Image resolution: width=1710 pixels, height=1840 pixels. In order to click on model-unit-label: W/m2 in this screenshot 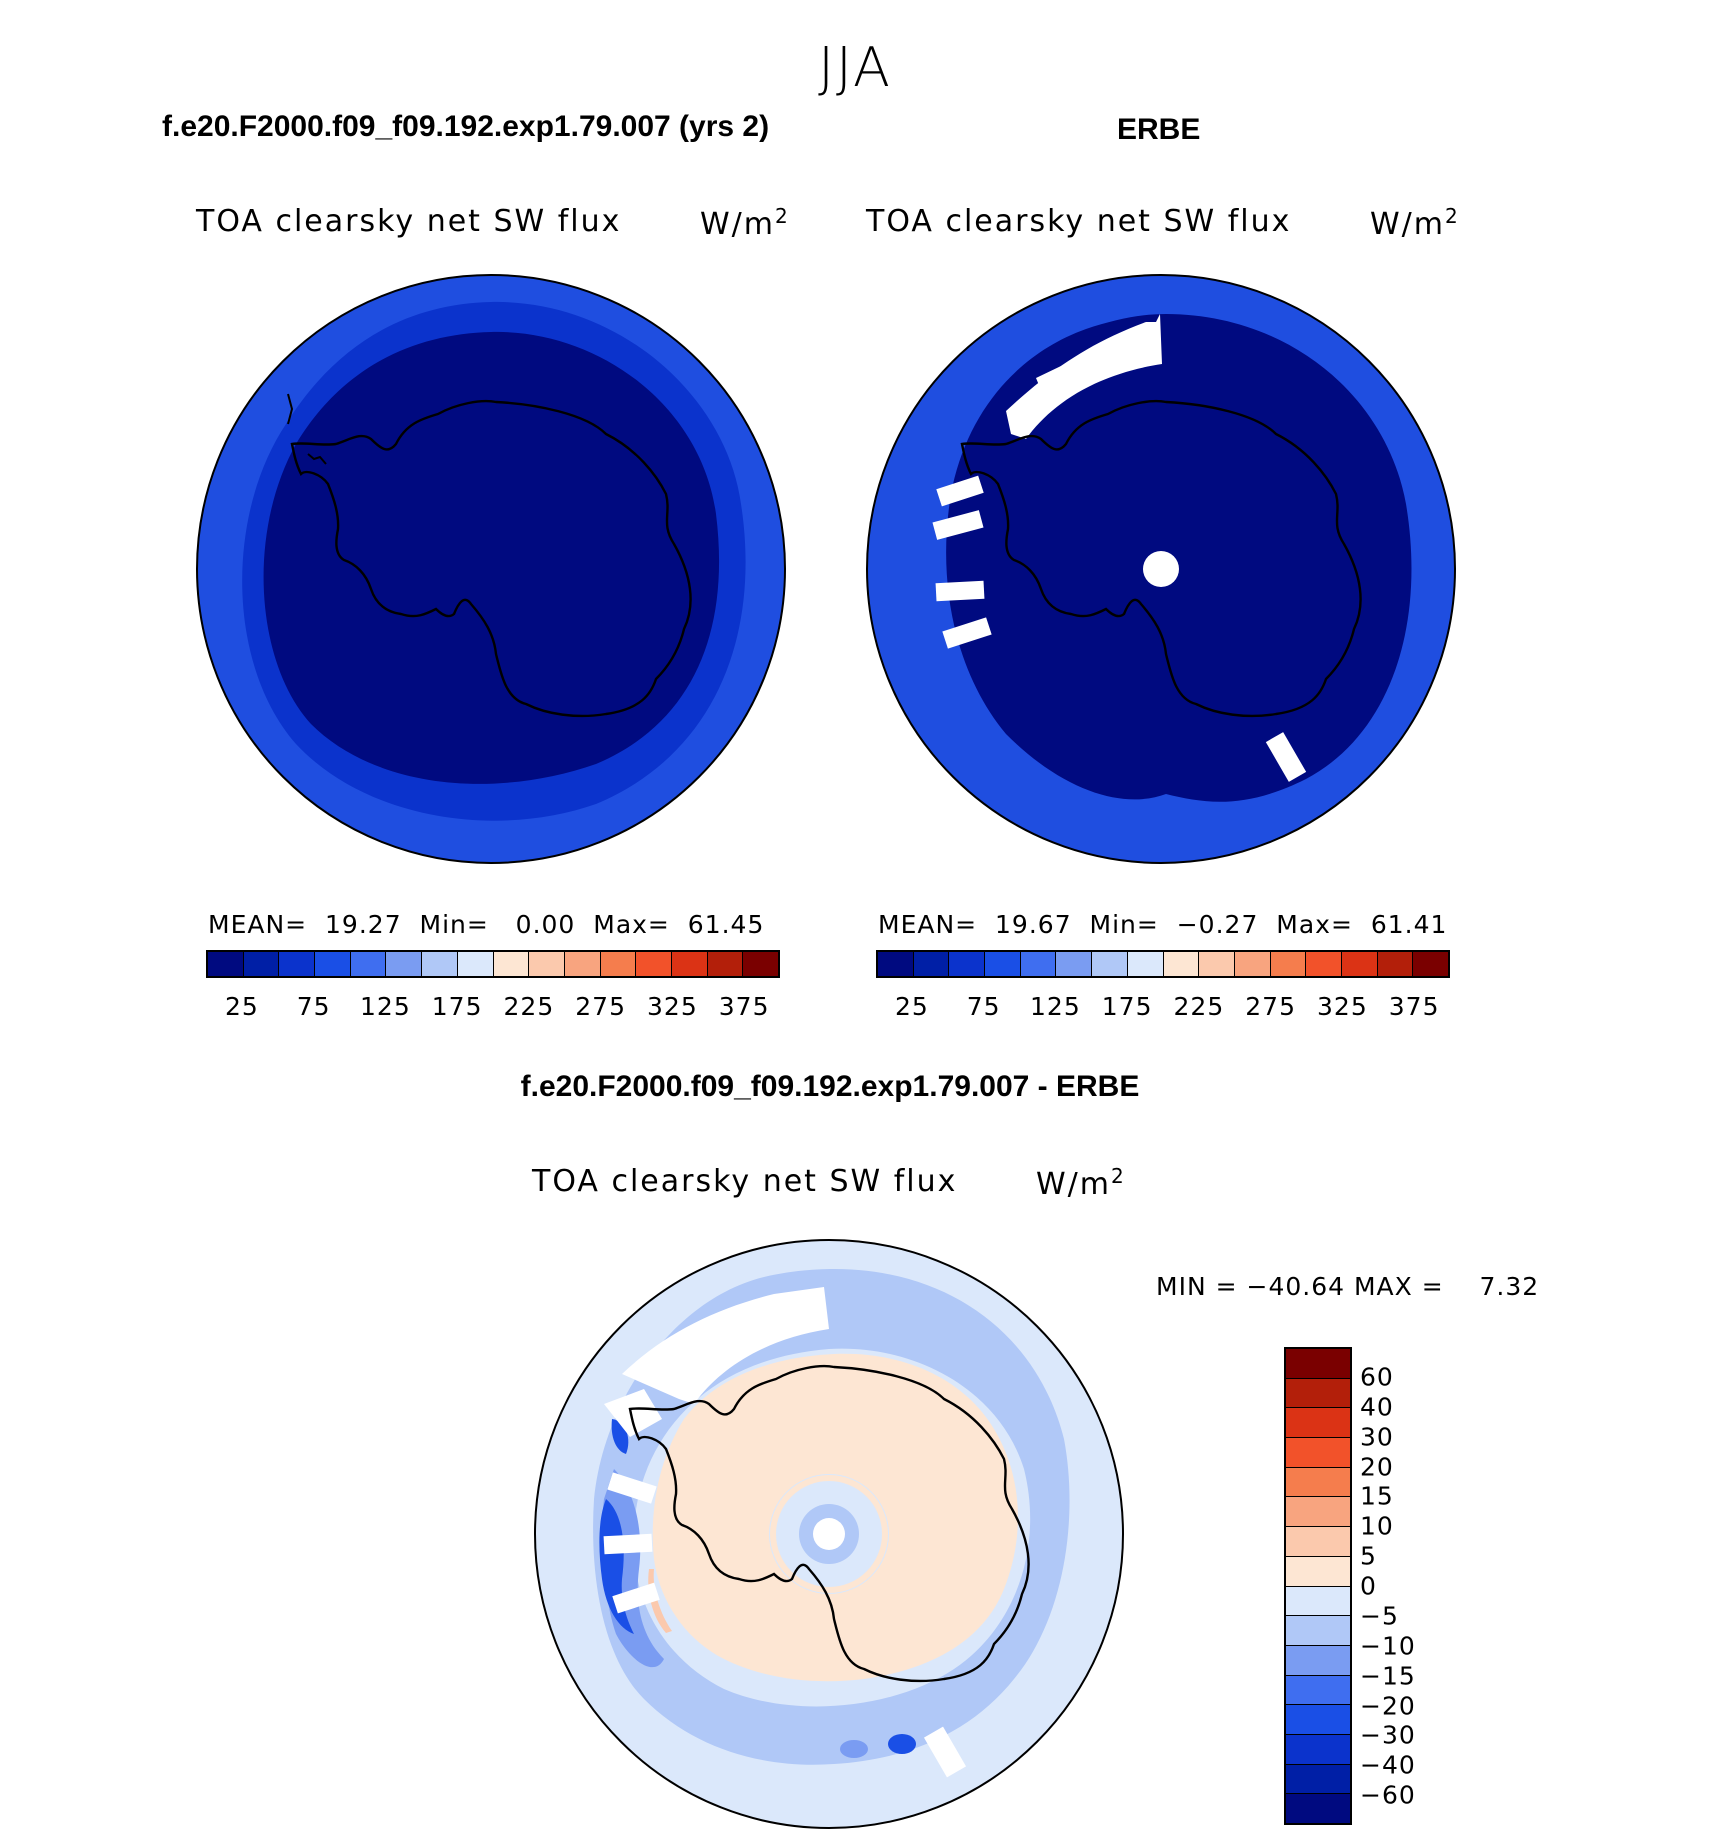, I will do `click(745, 223)`.